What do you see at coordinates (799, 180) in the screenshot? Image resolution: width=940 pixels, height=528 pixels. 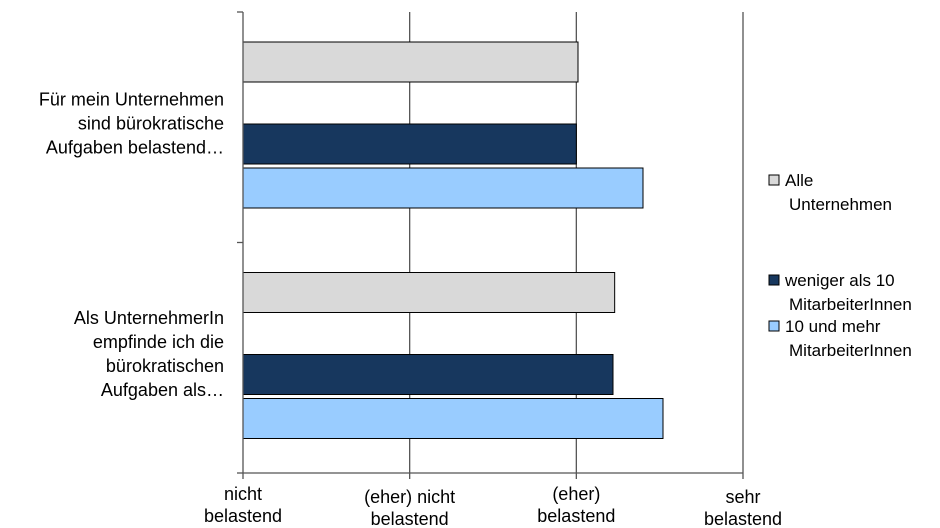 I see `legend-label-line: Alle` at bounding box center [799, 180].